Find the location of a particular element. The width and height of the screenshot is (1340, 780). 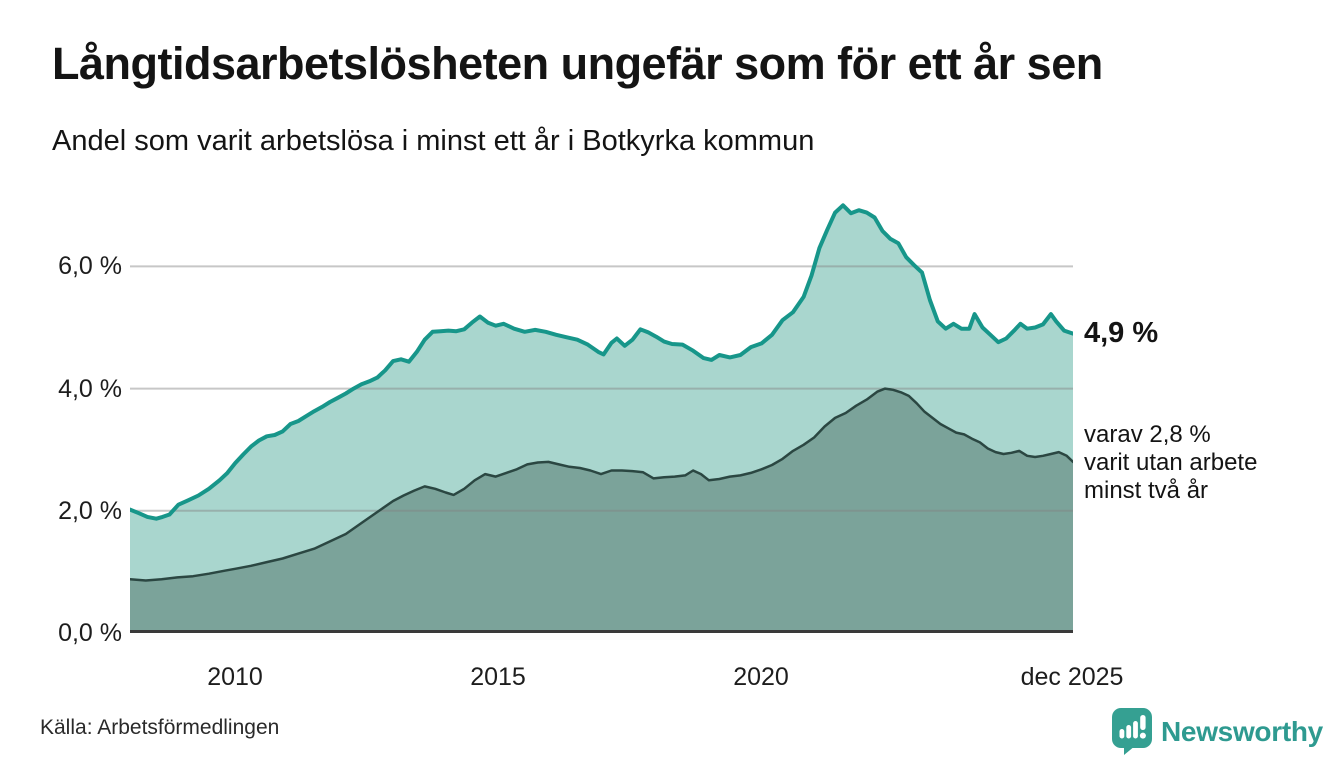

newsworthy-bubble-chart-icon is located at coordinates (1132, 731).